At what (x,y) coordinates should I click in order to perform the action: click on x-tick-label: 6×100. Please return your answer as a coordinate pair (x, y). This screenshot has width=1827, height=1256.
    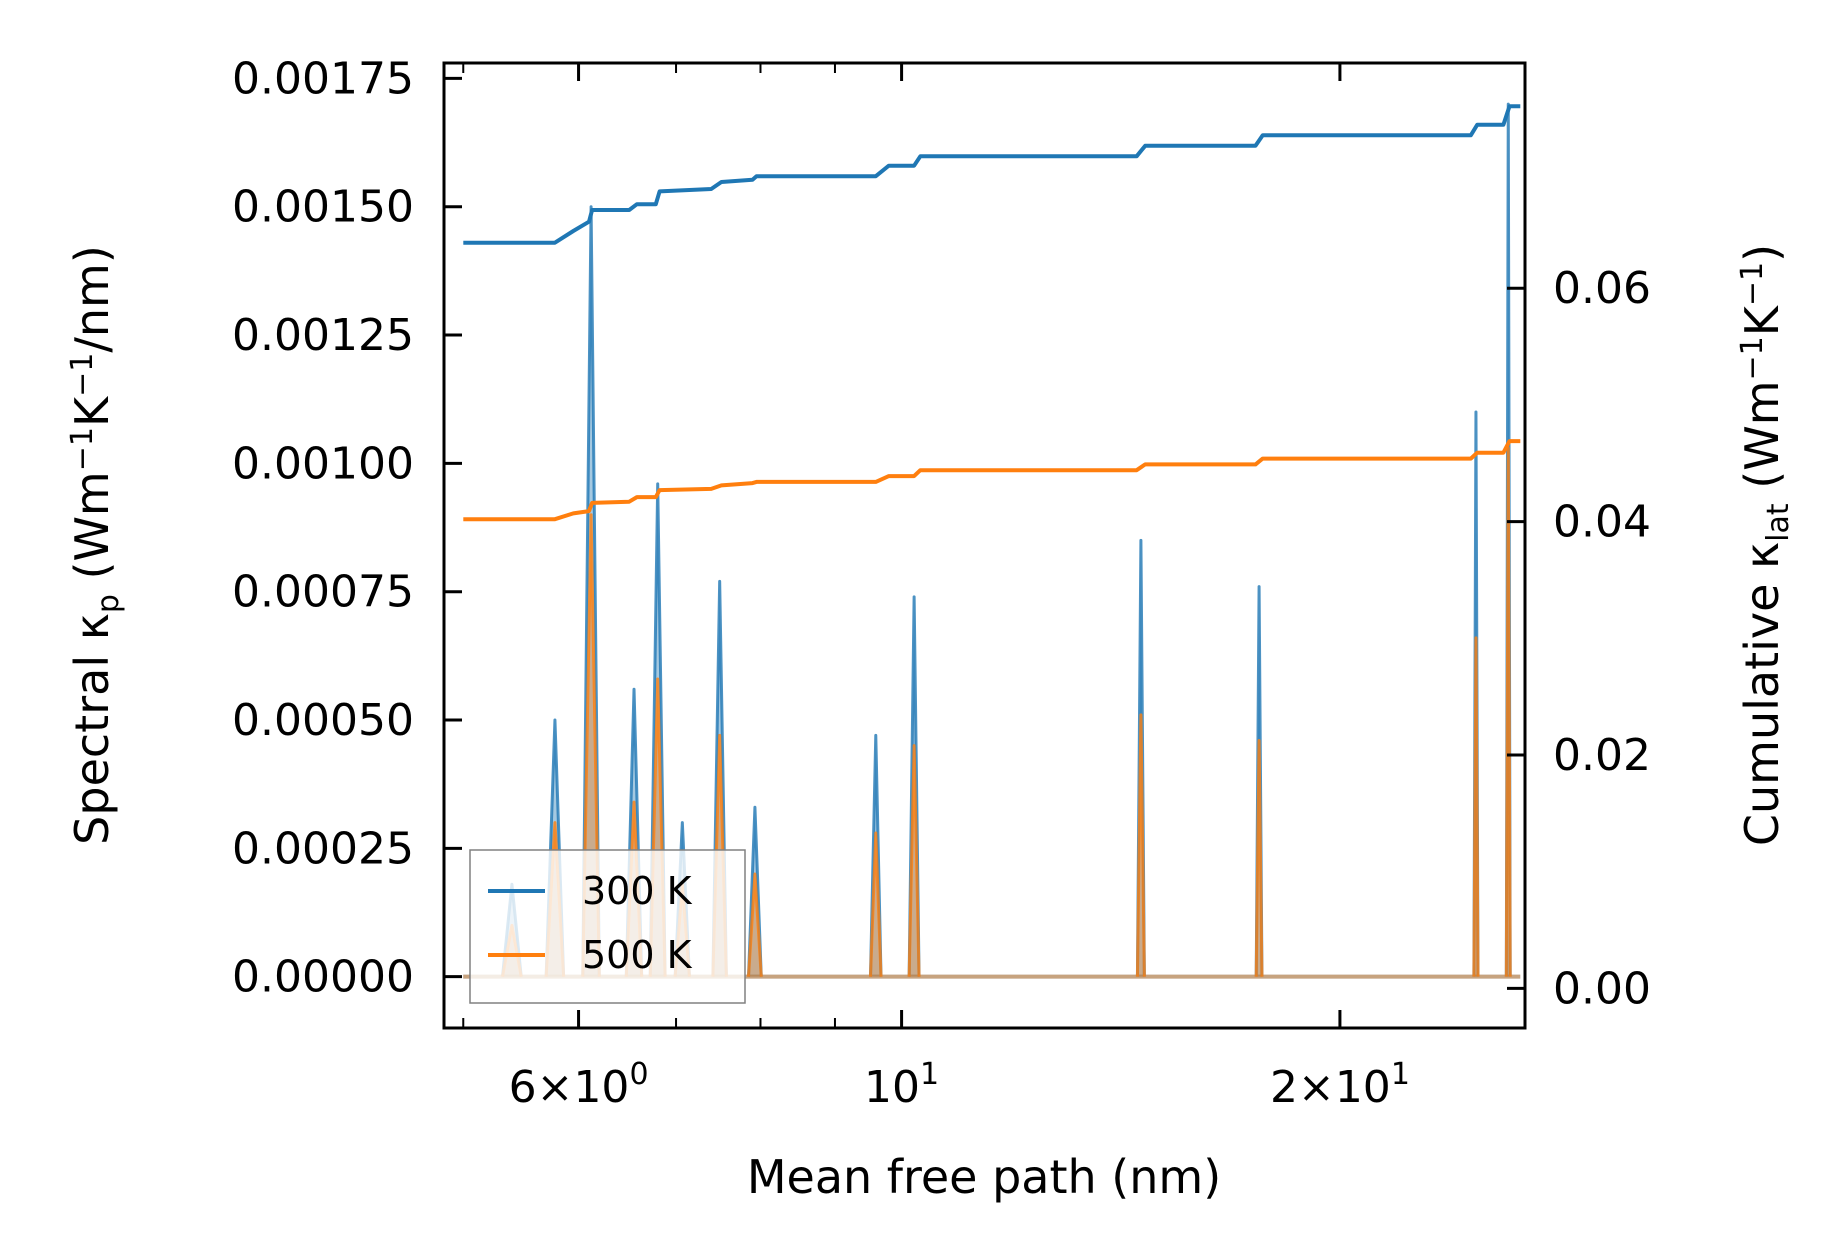
    Looking at the image, I should click on (579, 1085).